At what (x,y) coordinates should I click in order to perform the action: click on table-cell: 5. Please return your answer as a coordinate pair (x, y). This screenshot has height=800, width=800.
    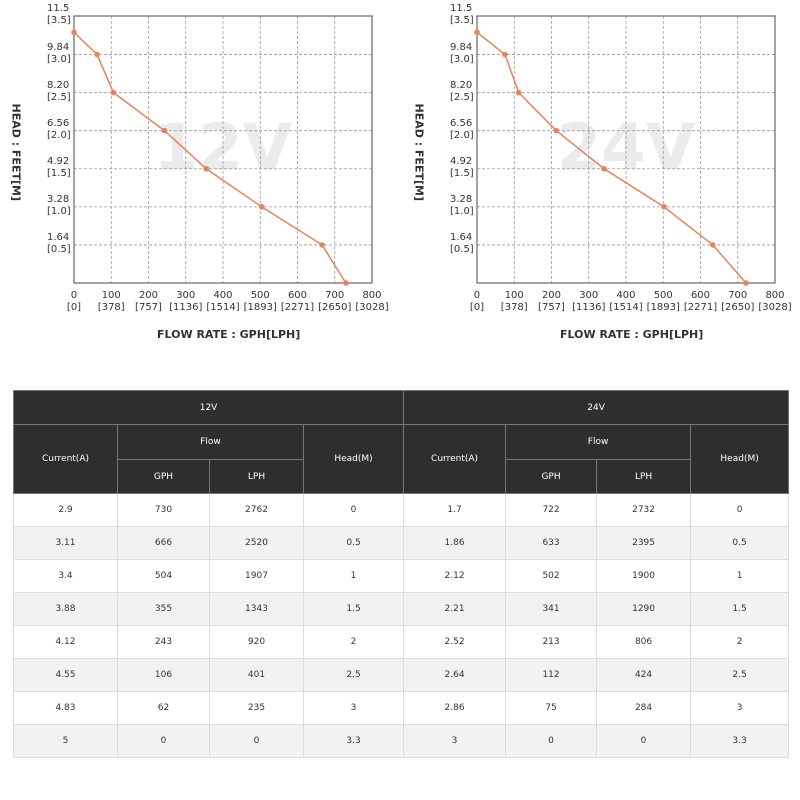
    Looking at the image, I should click on (65, 741).